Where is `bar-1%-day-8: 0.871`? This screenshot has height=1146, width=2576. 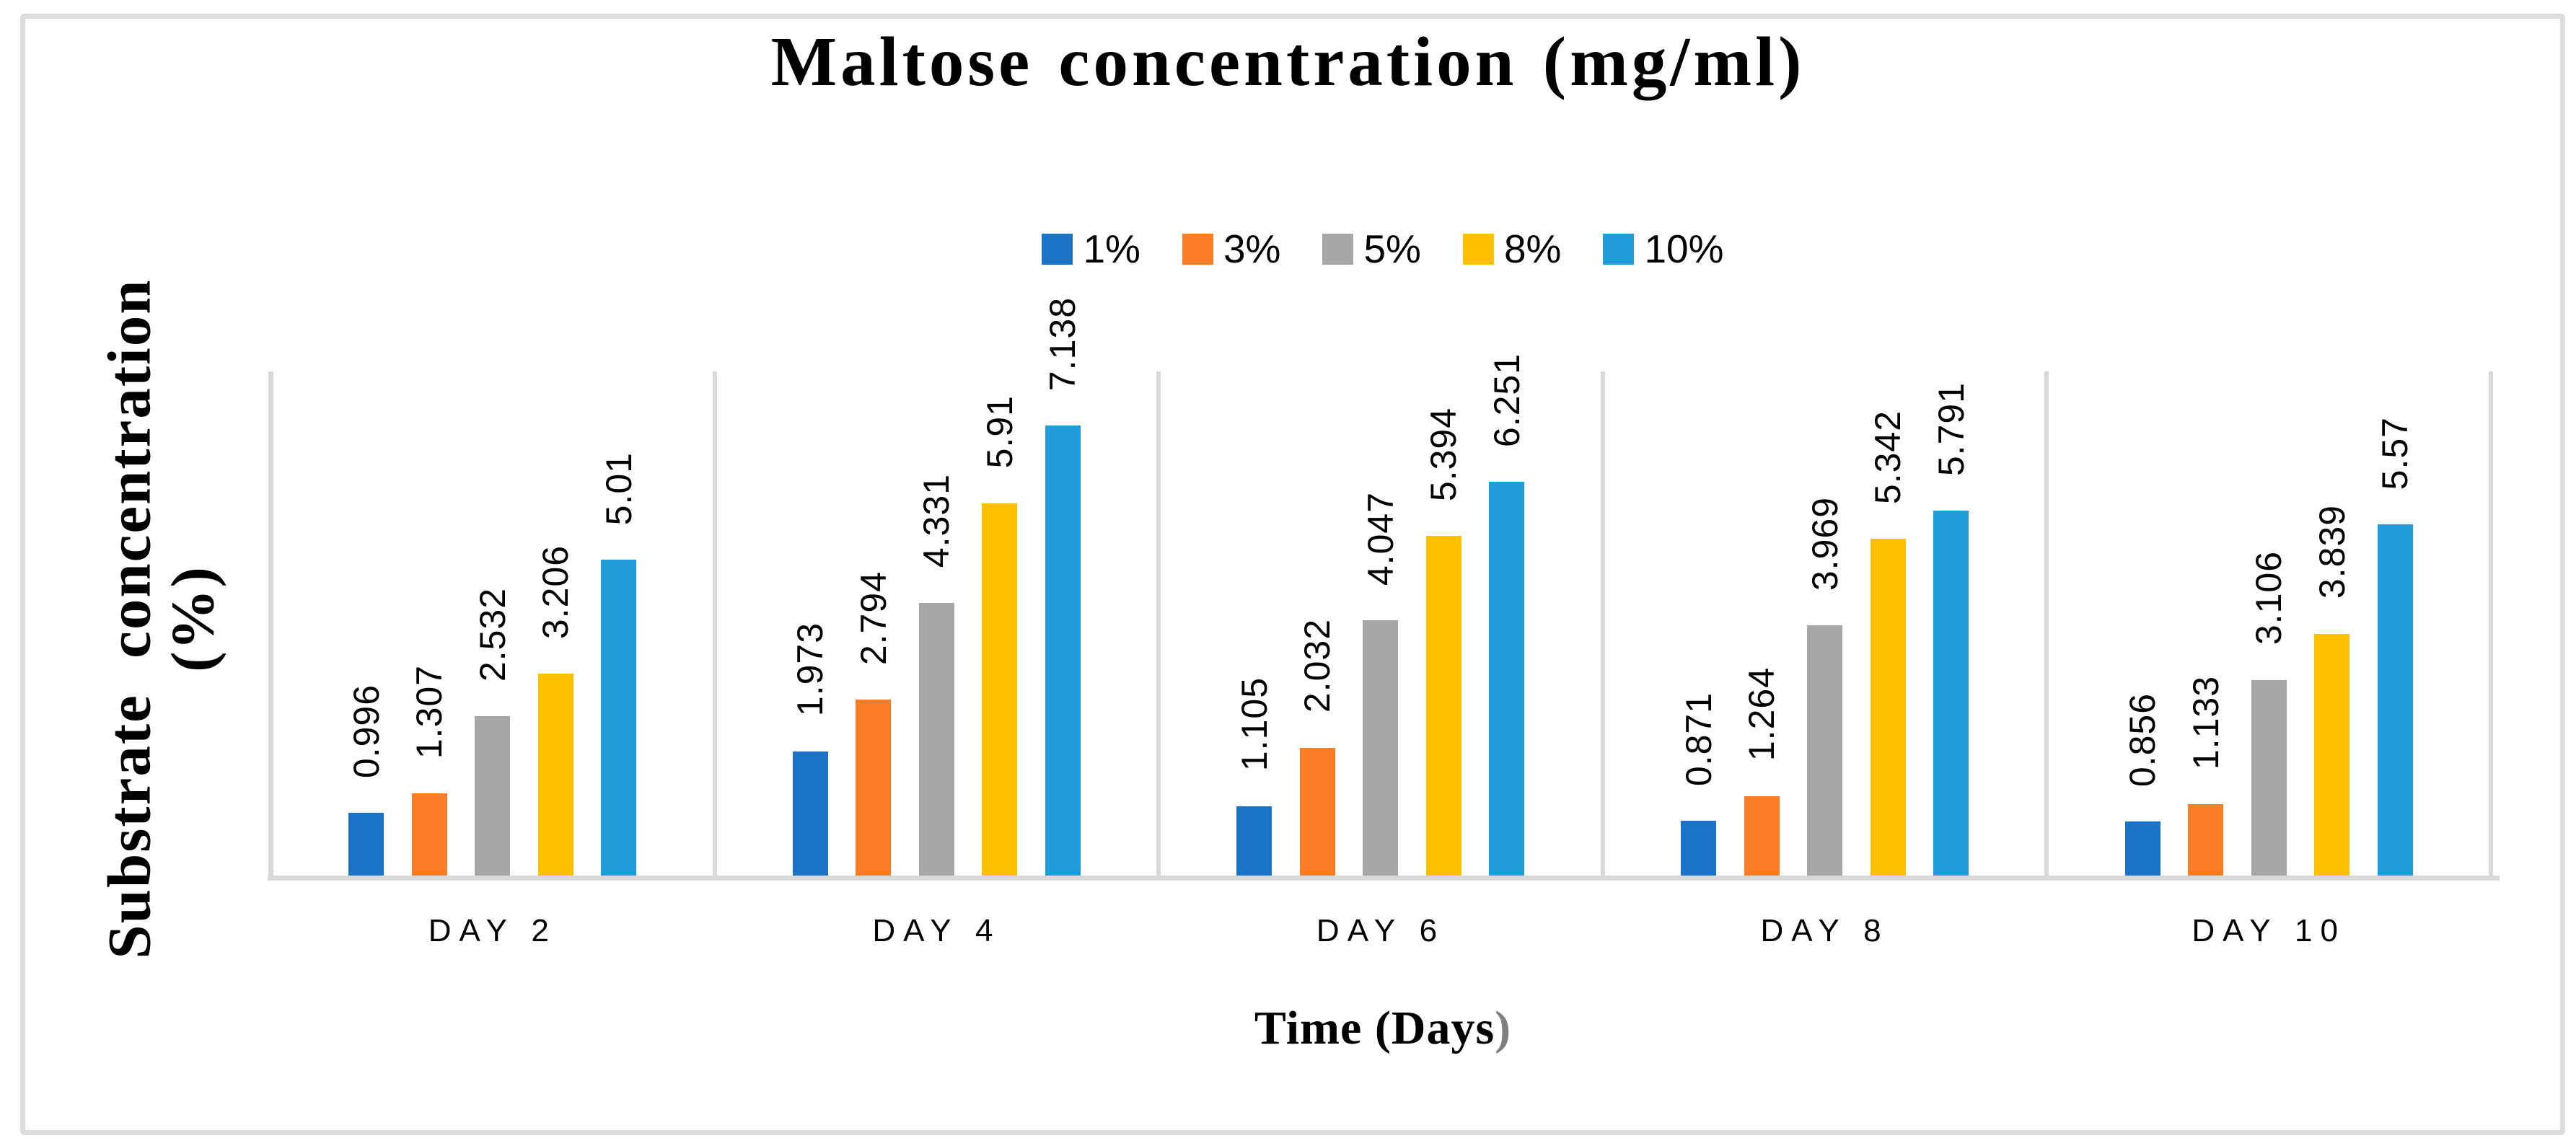 bar-1%-day-8: 0.871 is located at coordinates (1699, 784).